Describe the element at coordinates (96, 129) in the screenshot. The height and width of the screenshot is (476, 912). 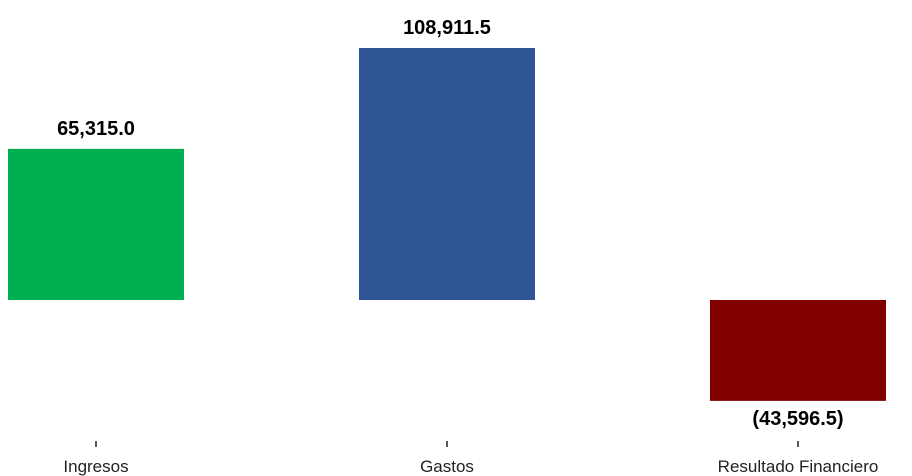
I see `value-label-ingresos: 65,315.0` at that location.